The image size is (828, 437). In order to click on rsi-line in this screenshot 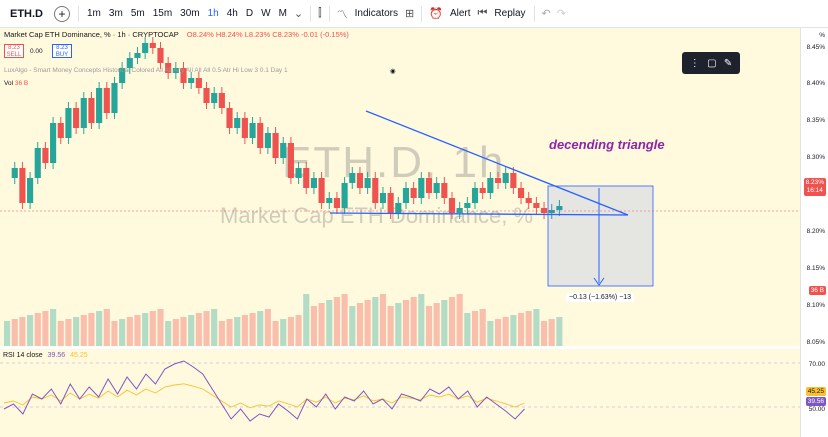, I will do `click(264, 391)`.